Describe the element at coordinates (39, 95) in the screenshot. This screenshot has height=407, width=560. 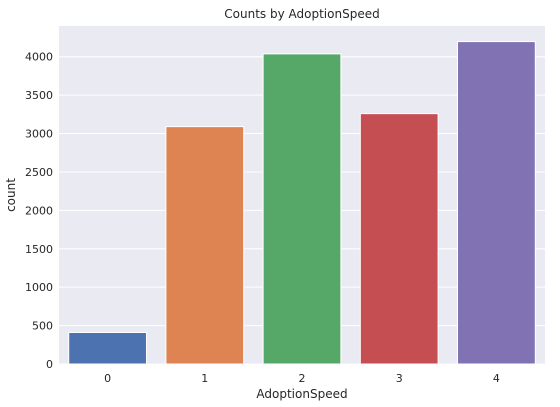
I see `y-tick-label: 3500` at that location.